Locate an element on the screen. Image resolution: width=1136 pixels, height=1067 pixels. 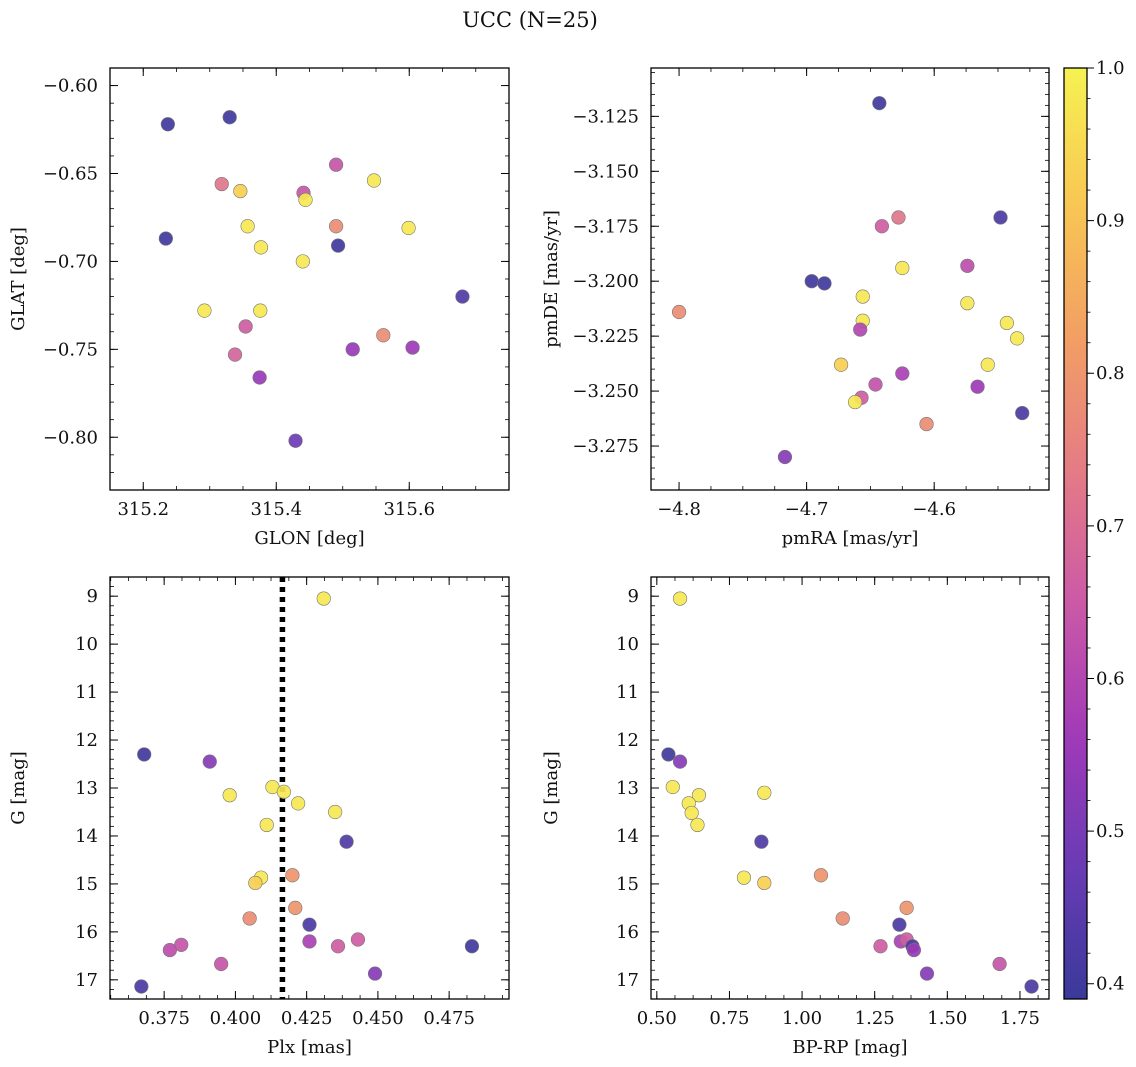
x-axis-label: pmRA [mas/yr] is located at coordinates (850, 538).